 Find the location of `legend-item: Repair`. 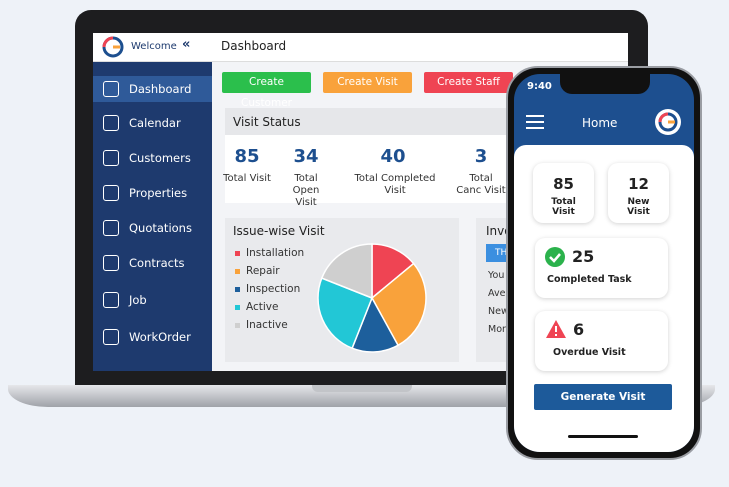

legend-item: Repair is located at coordinates (257, 271).